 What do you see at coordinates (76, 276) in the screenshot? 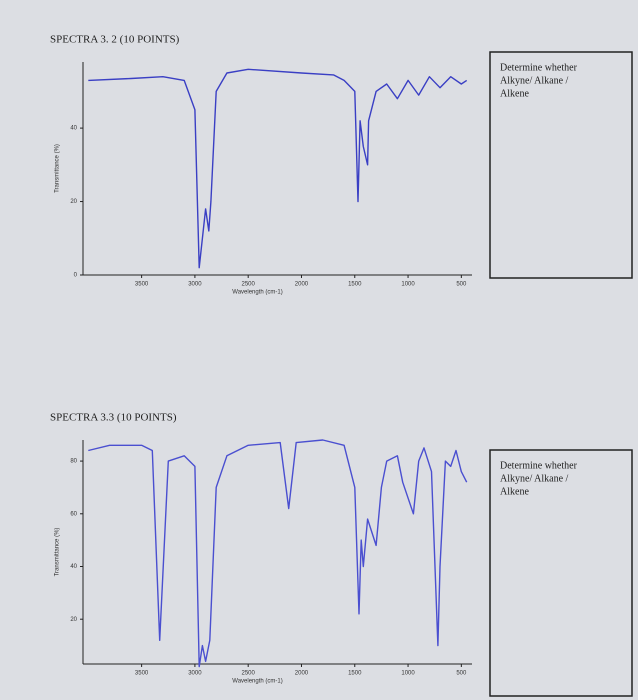
I see `y-tick-label: 0` at bounding box center [76, 276].